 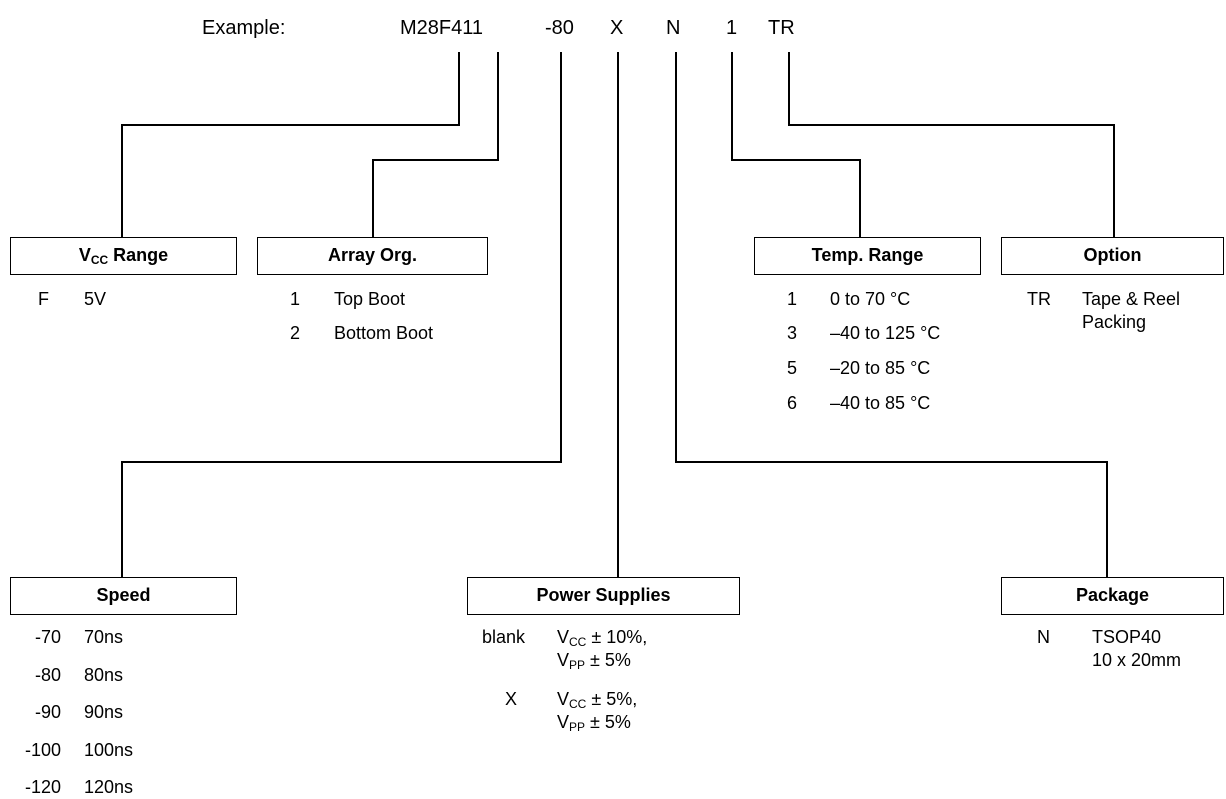 I want to click on power-item-rest: ± 10%,, so click(x=617, y=637).